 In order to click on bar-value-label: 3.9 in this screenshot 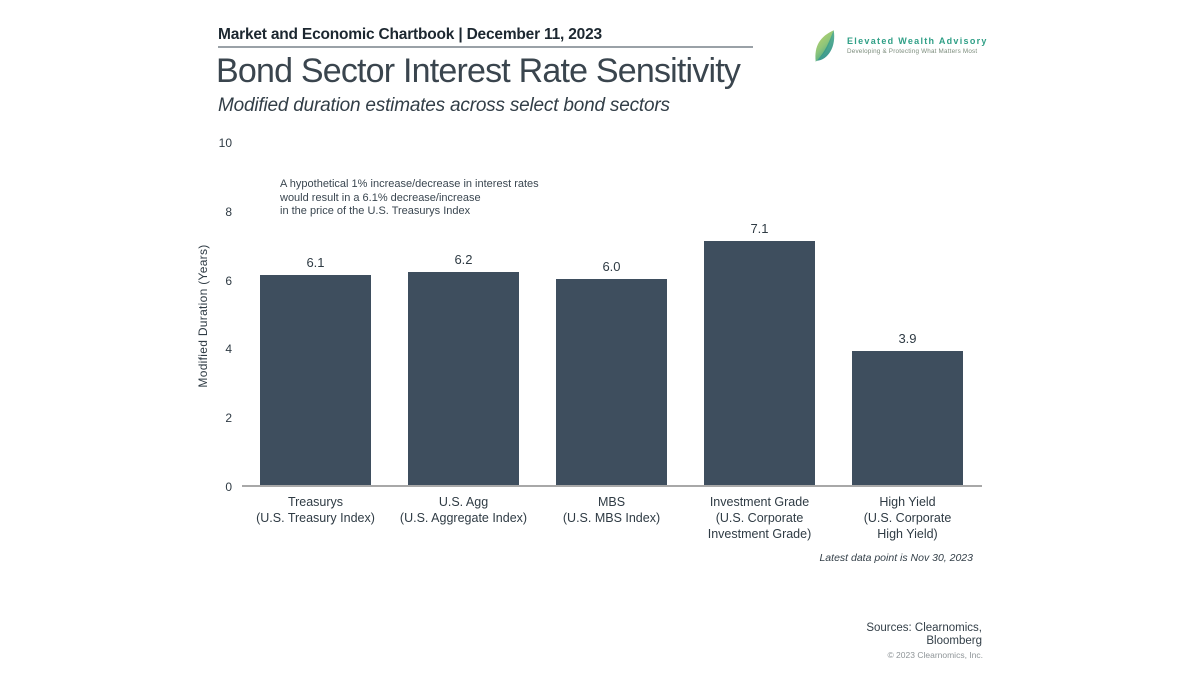, I will do `click(907, 338)`.